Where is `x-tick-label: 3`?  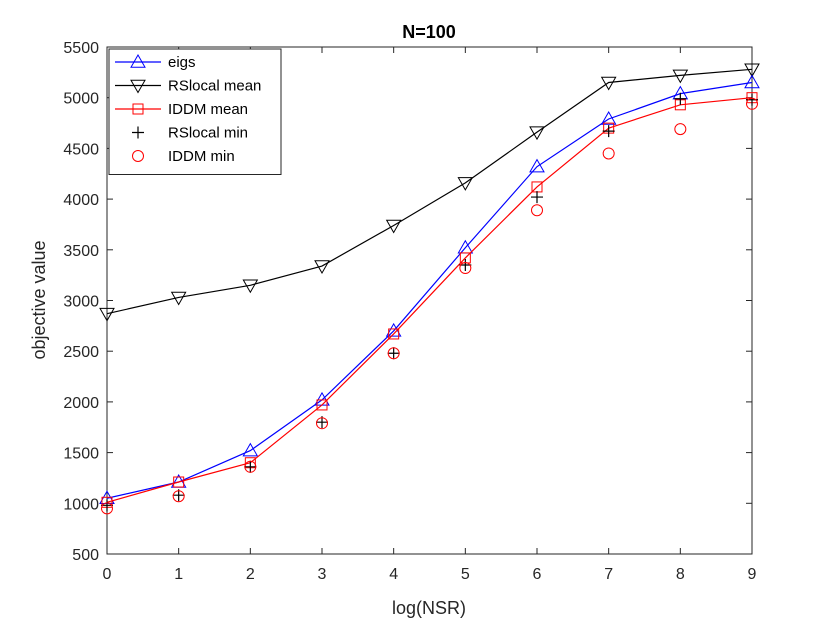 x-tick-label: 3 is located at coordinates (322, 574).